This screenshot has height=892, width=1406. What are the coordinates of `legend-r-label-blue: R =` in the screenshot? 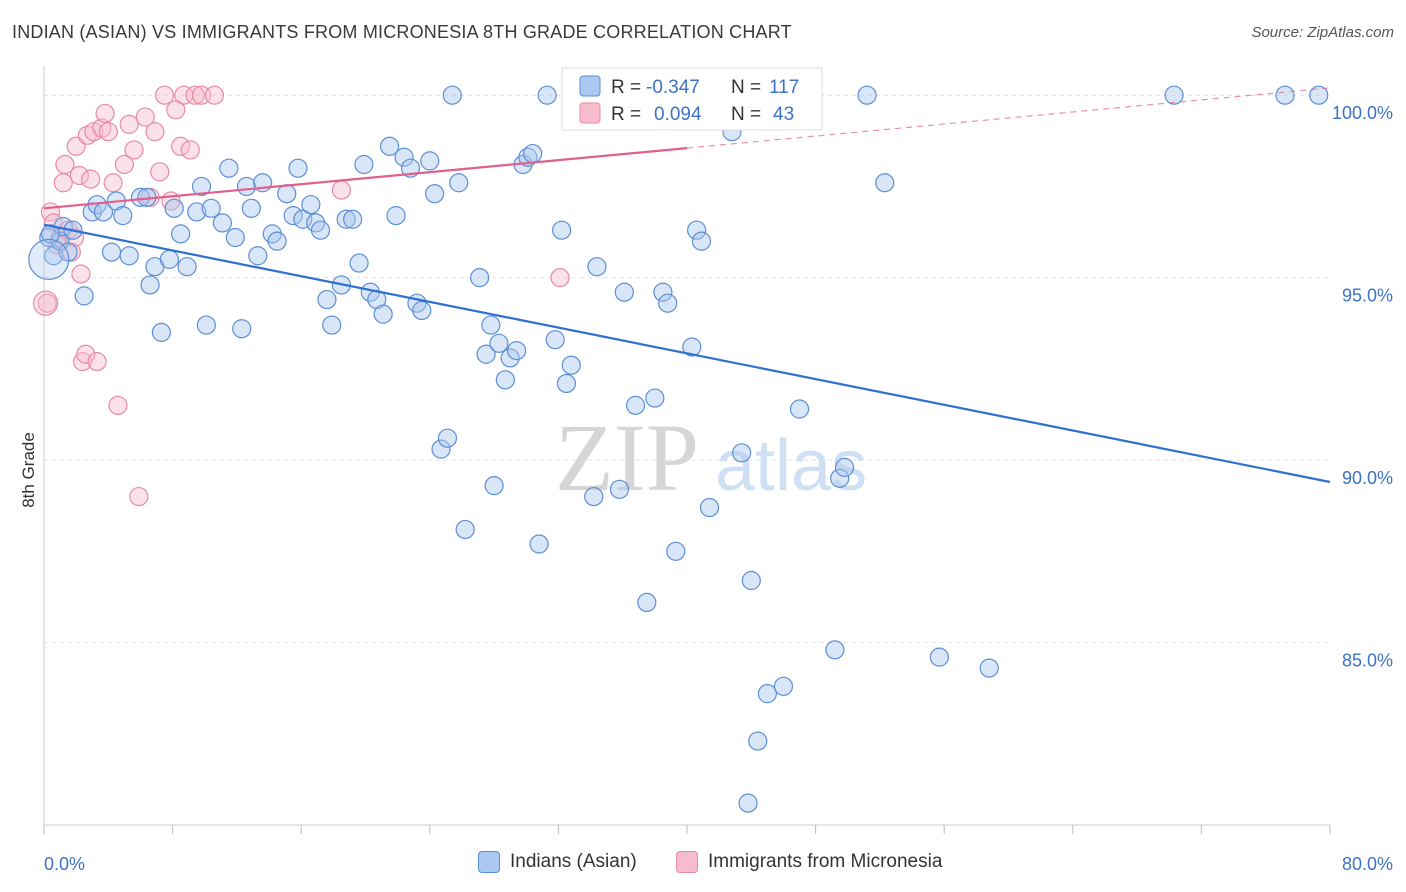 It's located at (626, 87).